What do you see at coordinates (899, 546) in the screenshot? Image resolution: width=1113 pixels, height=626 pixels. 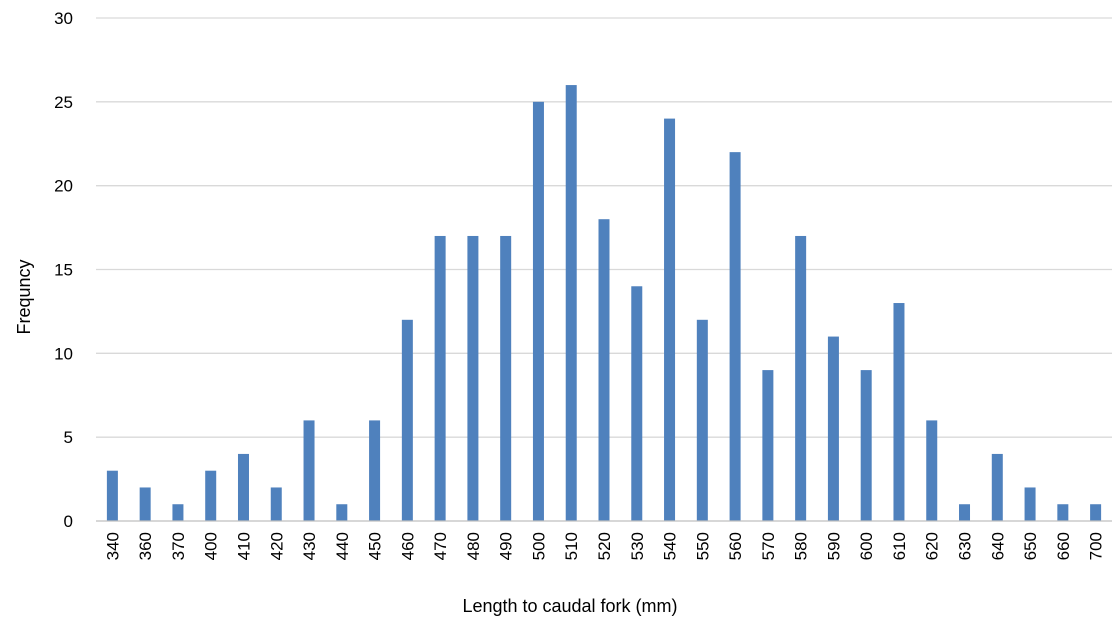 I see `x-tick-label: 610` at bounding box center [899, 546].